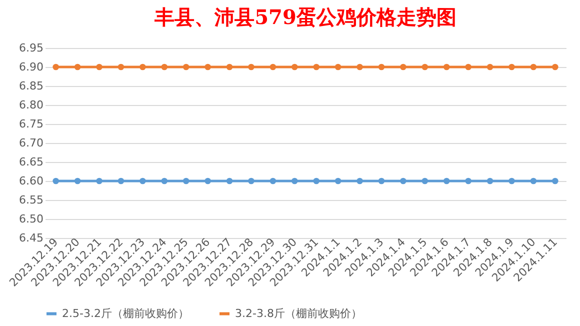 This screenshot has height=326, width=580. What do you see at coordinates (305, 17) in the screenshot?
I see `chart-title: 丰县、沛县579蛋公鸡价格走势图` at bounding box center [305, 17].